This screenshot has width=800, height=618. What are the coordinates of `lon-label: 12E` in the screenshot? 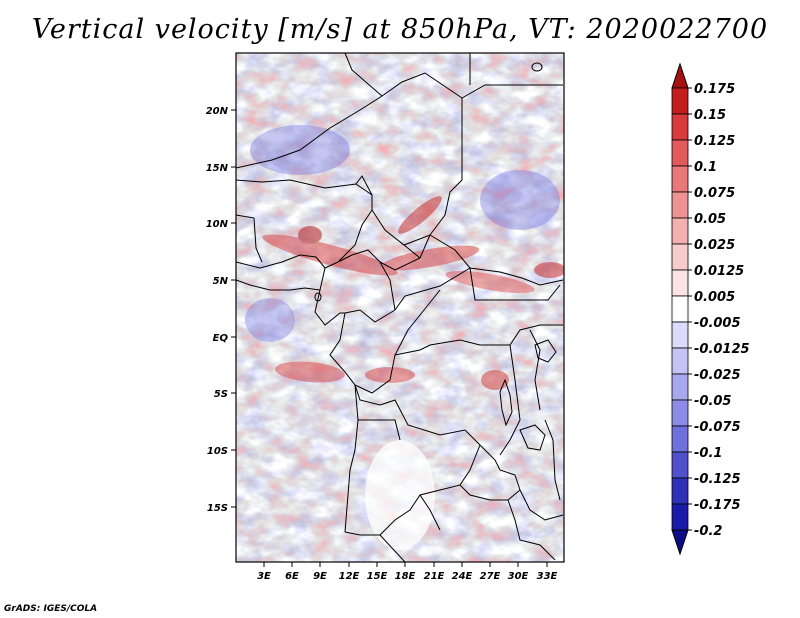 It's located at (349, 576).